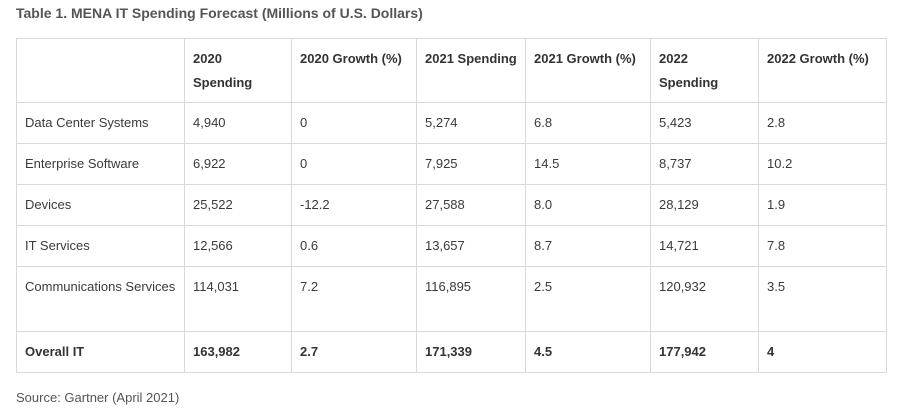 The height and width of the screenshot is (413, 900). I want to click on table-cell: 7.2, so click(354, 299).